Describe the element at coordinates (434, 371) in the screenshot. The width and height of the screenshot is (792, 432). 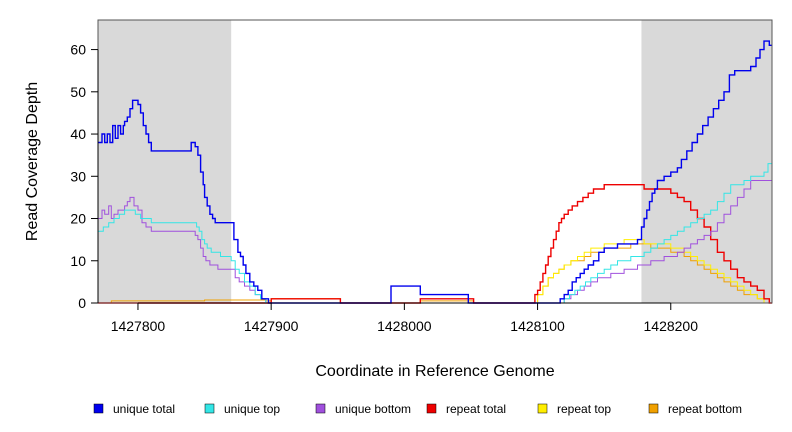
I see `x-axis-title: Coordinate in Reference Genome` at that location.